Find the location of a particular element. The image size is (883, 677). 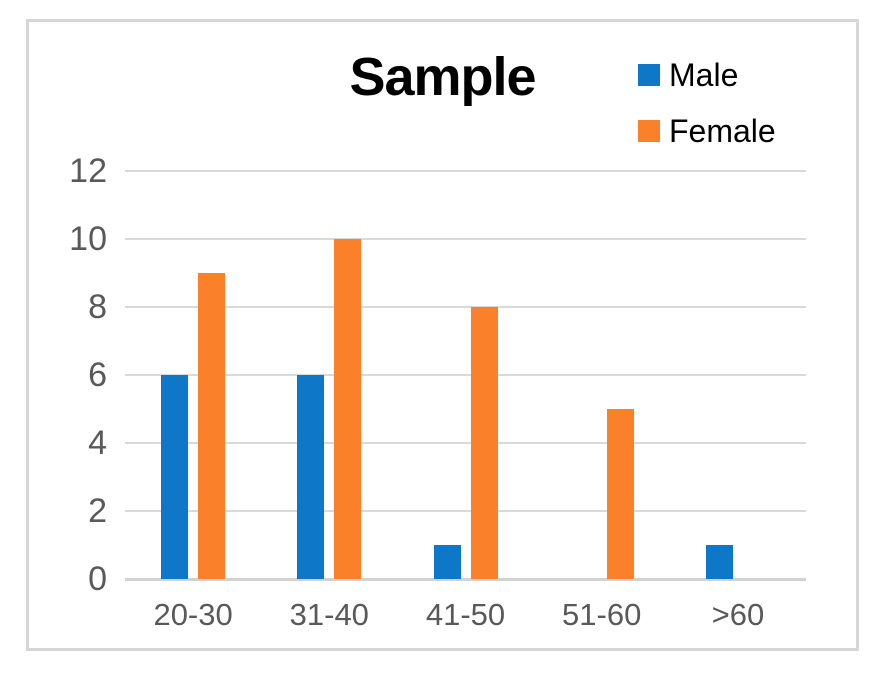

legend-item-female: Female is located at coordinates (707, 131).